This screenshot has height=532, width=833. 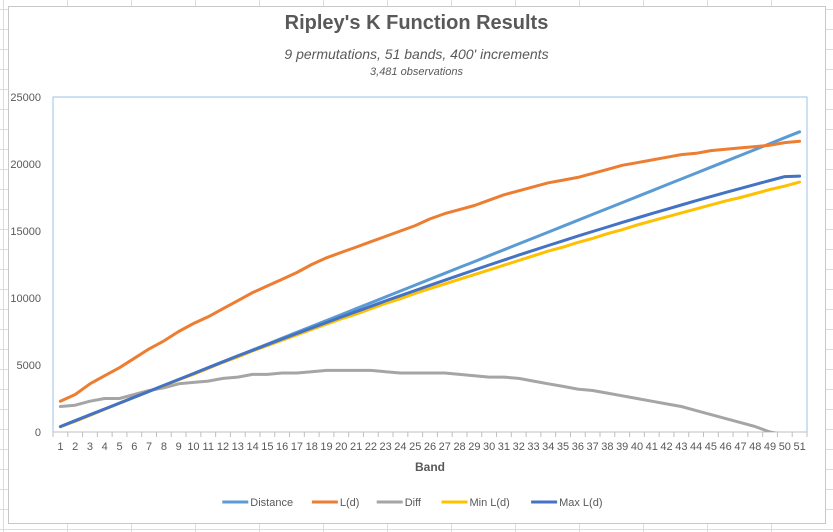 I want to click on legend-label: Distance, so click(x=271, y=503).